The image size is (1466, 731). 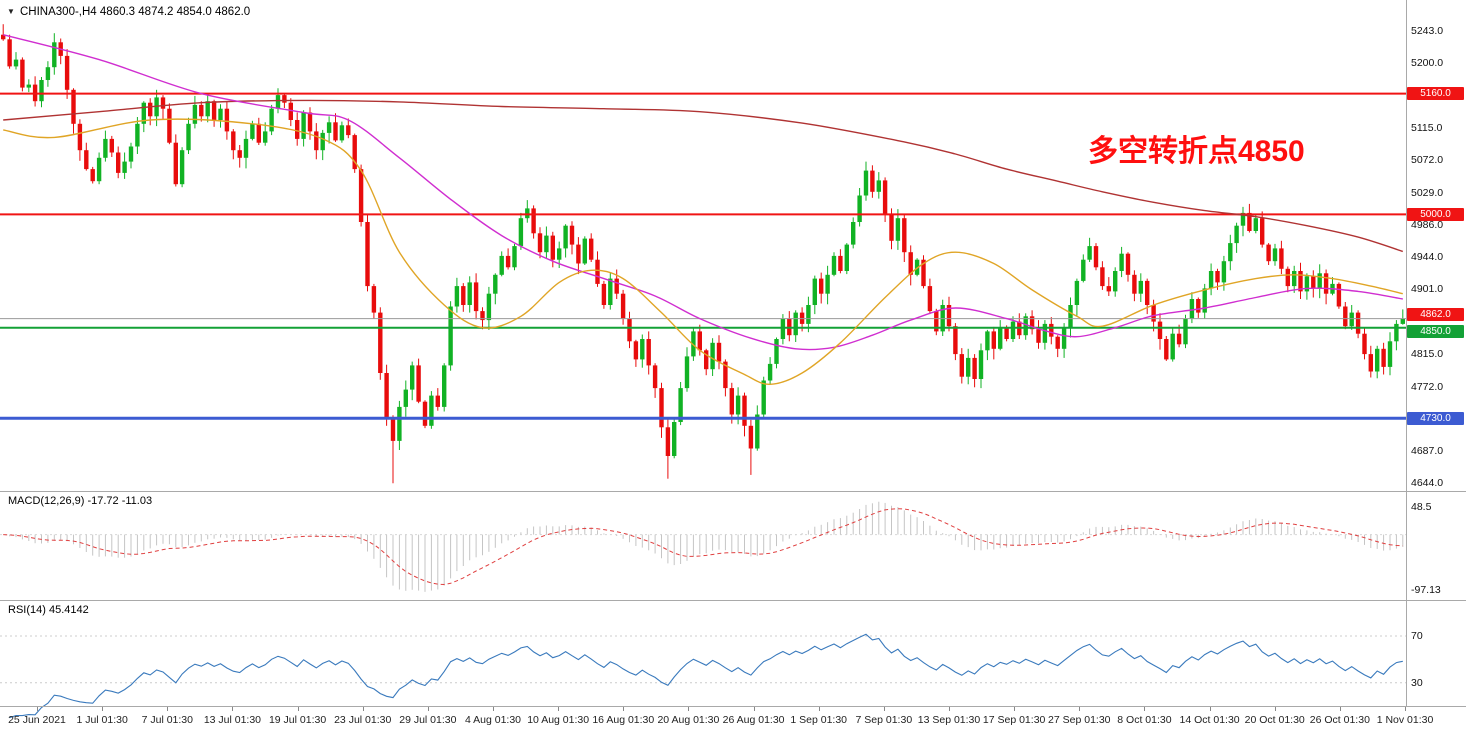 I want to click on price-tick-label: 5115.0, so click(x=1427, y=127).